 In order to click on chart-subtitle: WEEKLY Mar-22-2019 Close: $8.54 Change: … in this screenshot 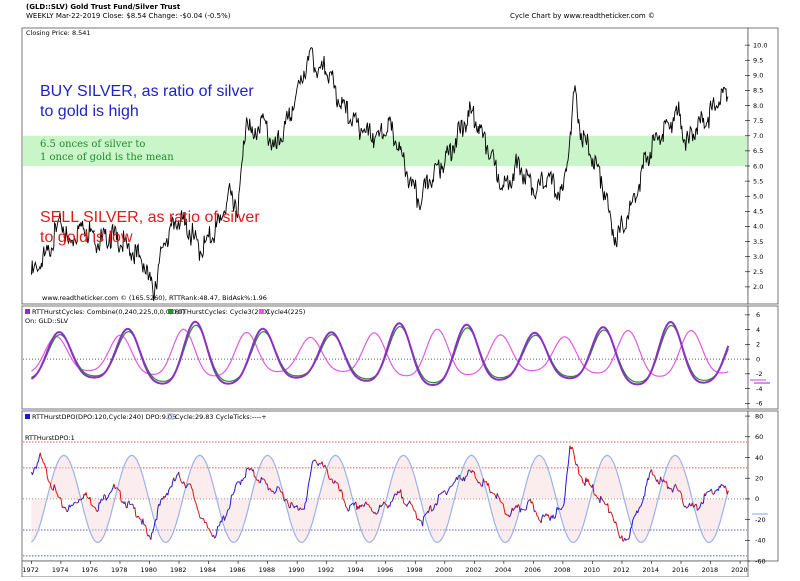, I will do `click(128, 16)`.